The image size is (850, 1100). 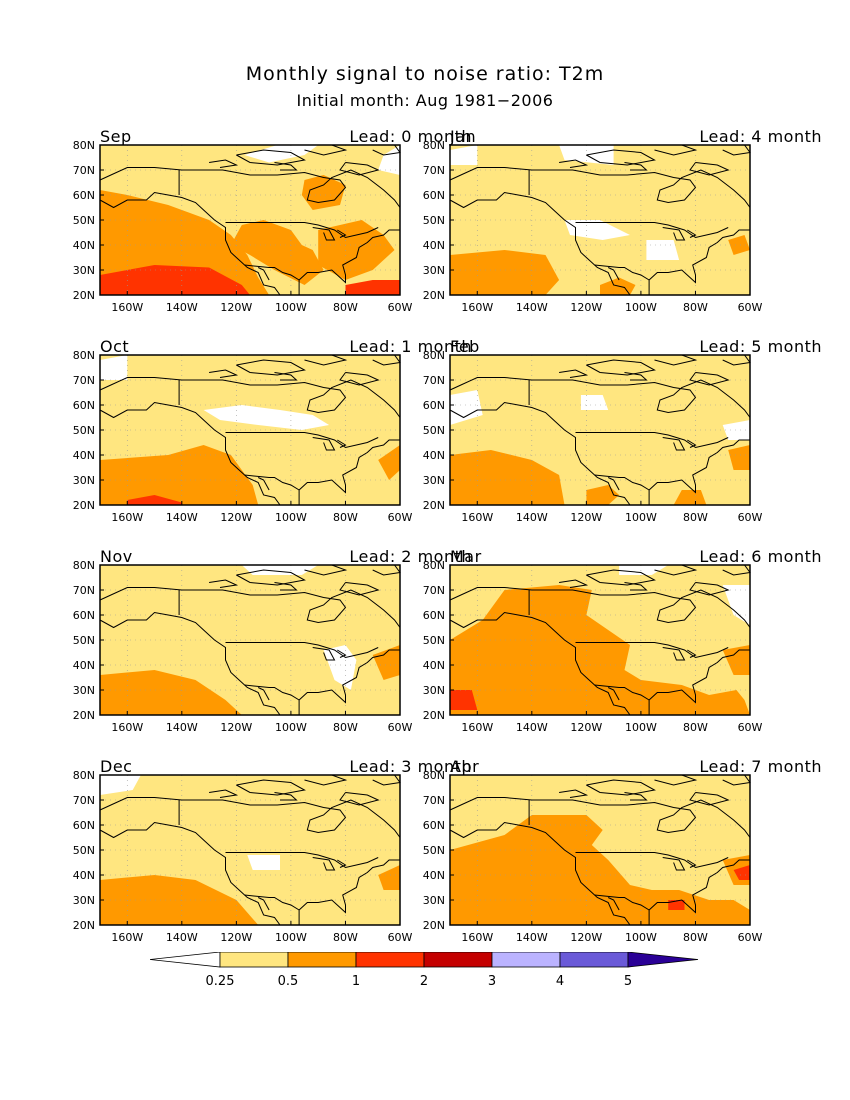 What do you see at coordinates (434, 875) in the screenshot?
I see `lat-tick-label: 40N` at bounding box center [434, 875].